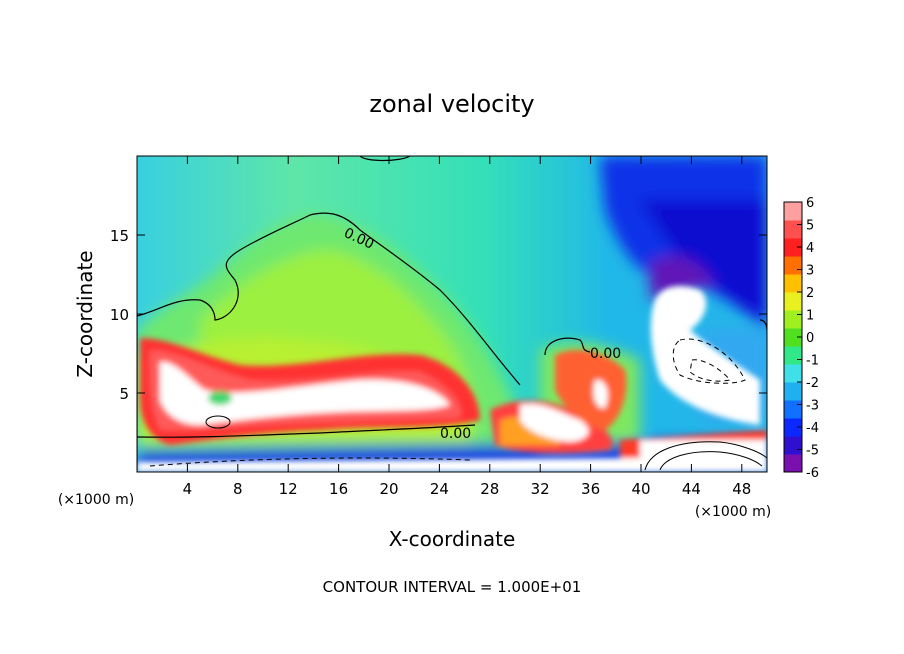 This screenshot has height=654, width=904. Describe the element at coordinates (812, 383) in the screenshot. I see `colorbar-tick-label: -2` at that location.